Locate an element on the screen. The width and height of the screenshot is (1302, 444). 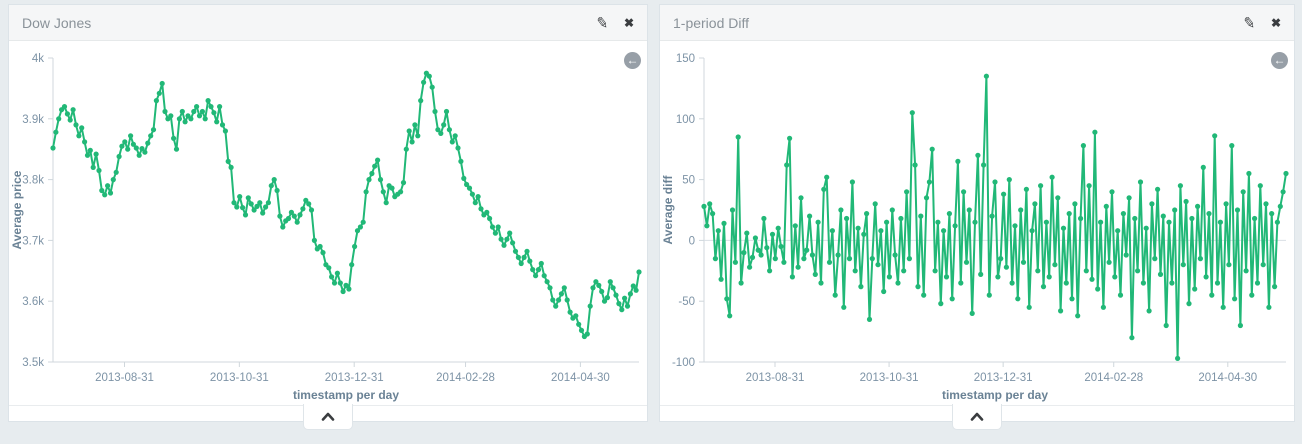
y-tick-label: 0 is located at coordinates (692, 241).